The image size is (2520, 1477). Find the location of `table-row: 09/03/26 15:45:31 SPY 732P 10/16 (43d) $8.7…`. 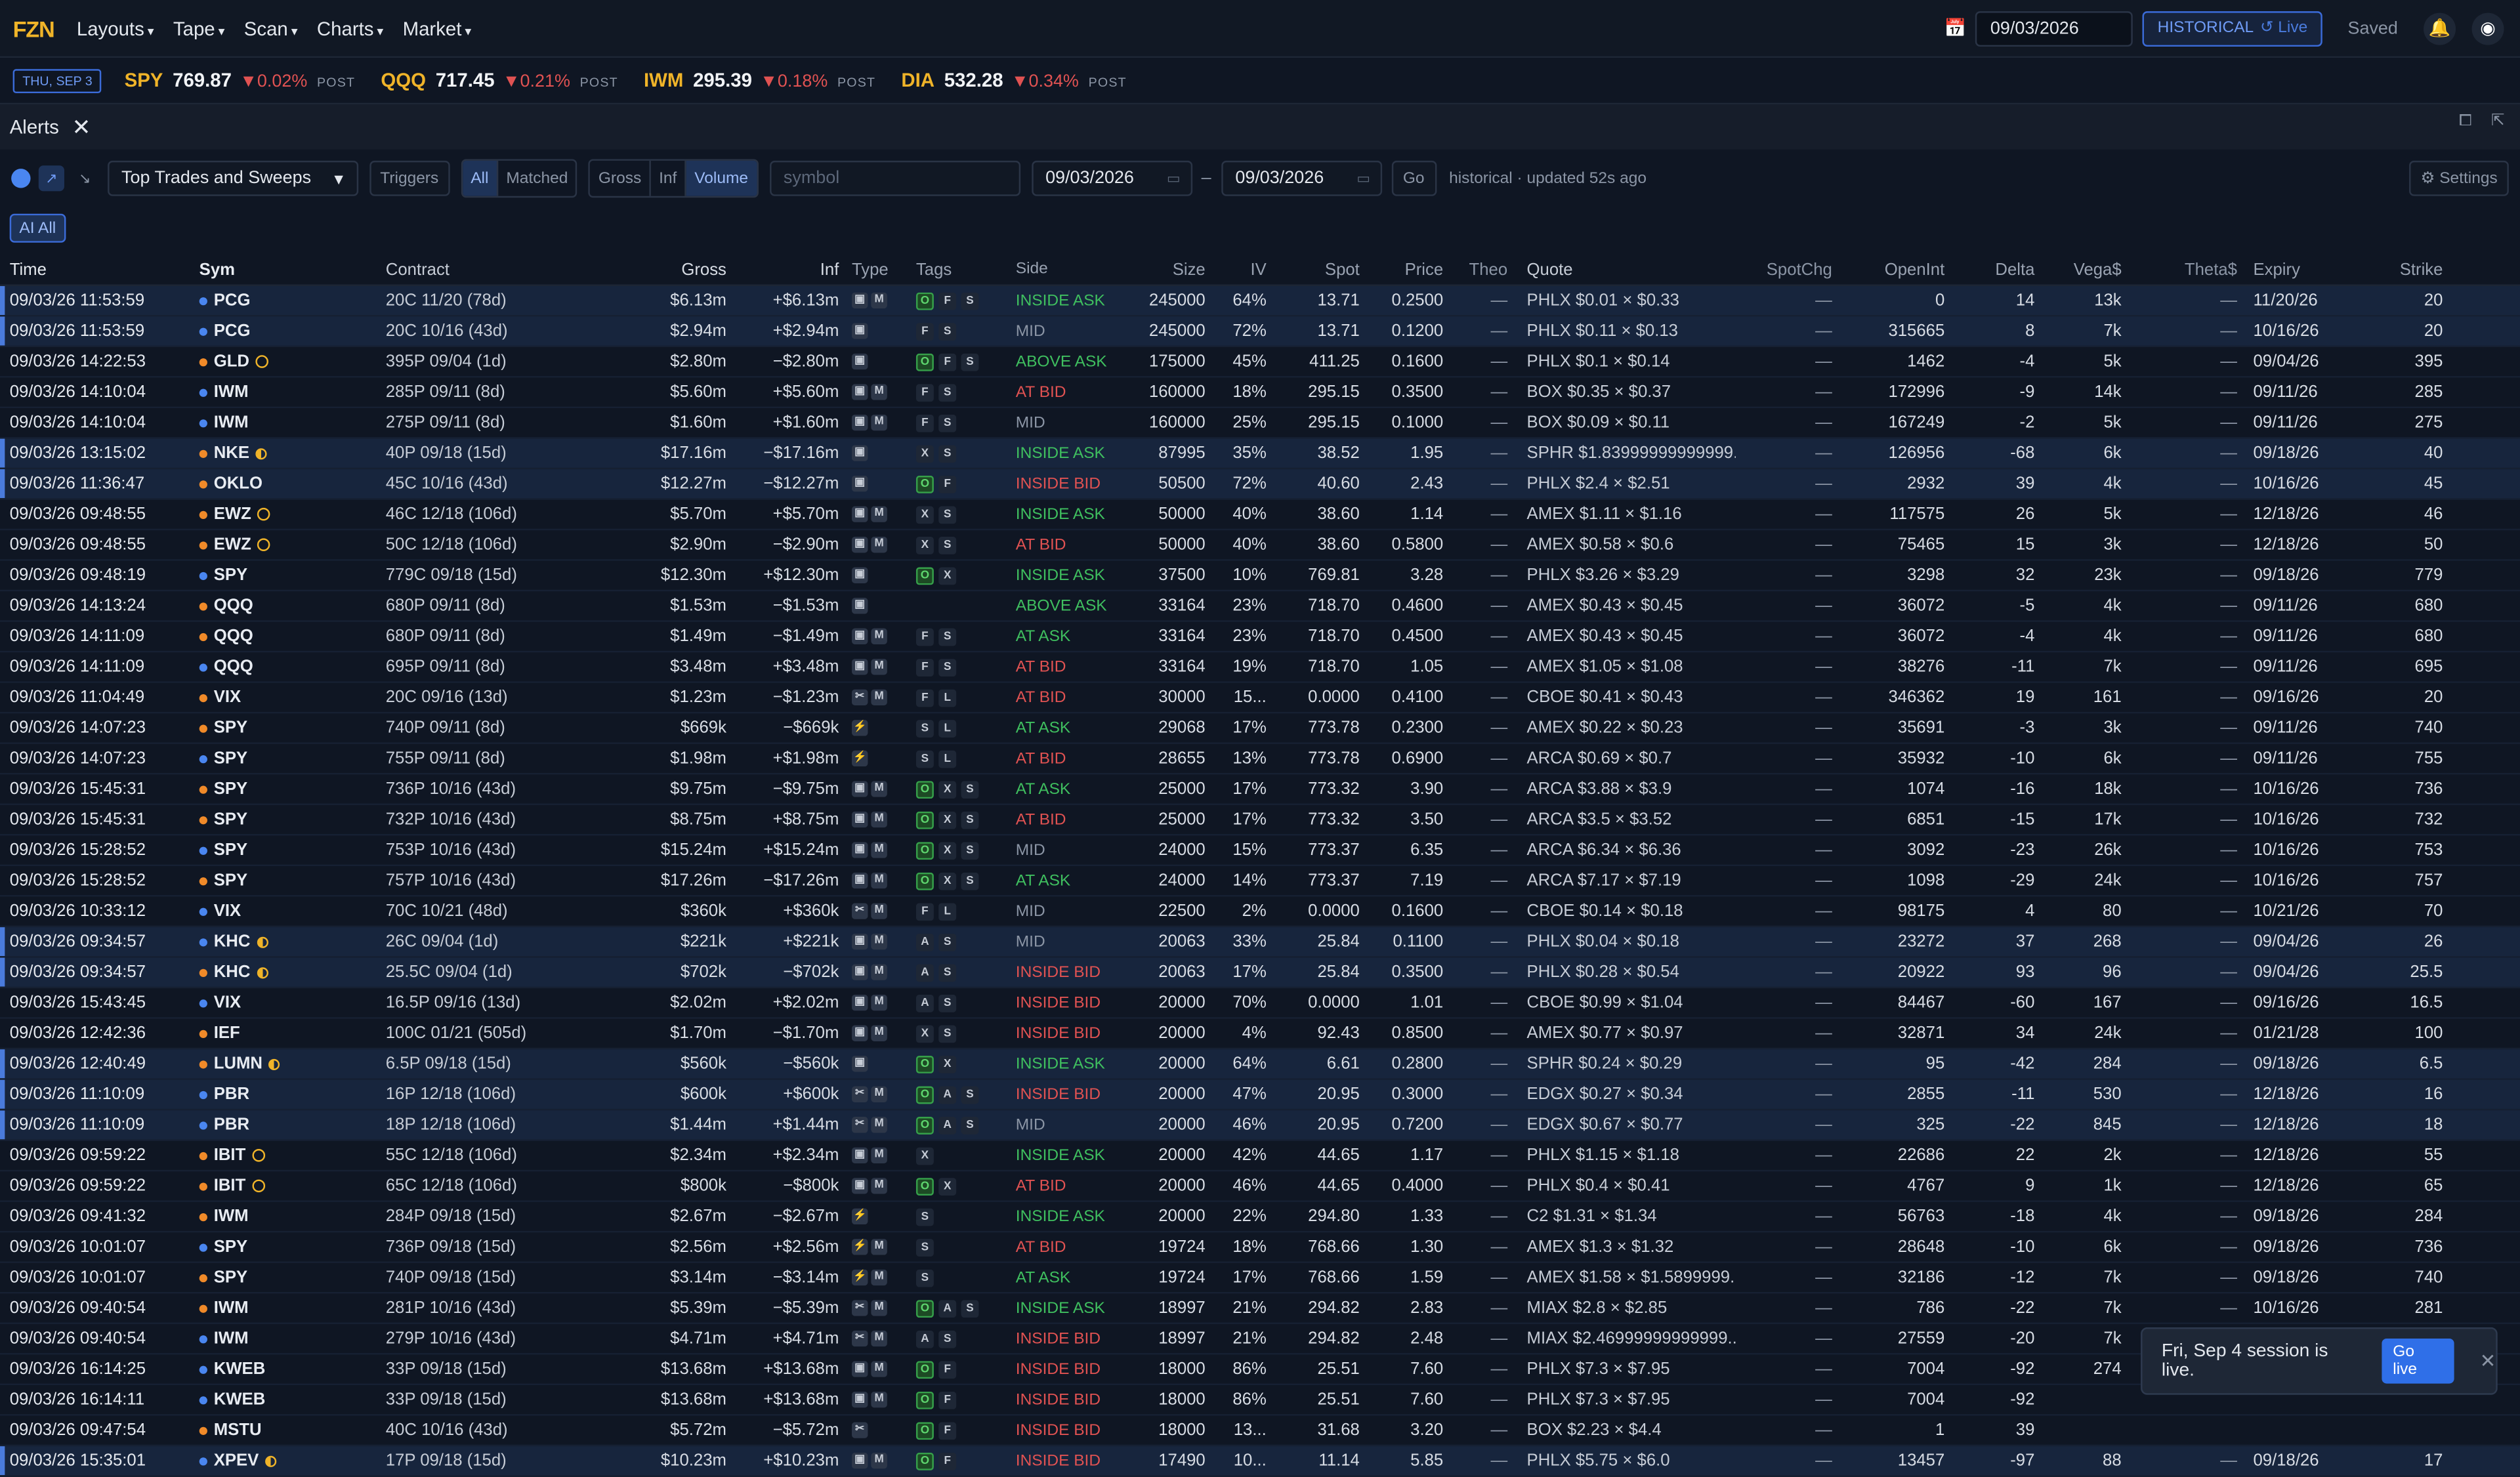

table-row: 09/03/26 15:45:31 SPY 732P 10/16 (43d) $8.7… is located at coordinates (1260, 820).